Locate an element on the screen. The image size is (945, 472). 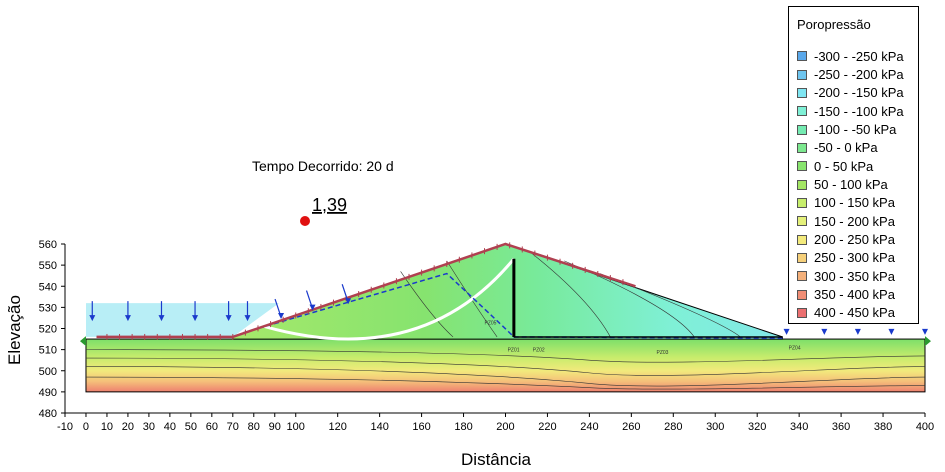
y-tick-label: 520 is located at coordinates (48, 330).